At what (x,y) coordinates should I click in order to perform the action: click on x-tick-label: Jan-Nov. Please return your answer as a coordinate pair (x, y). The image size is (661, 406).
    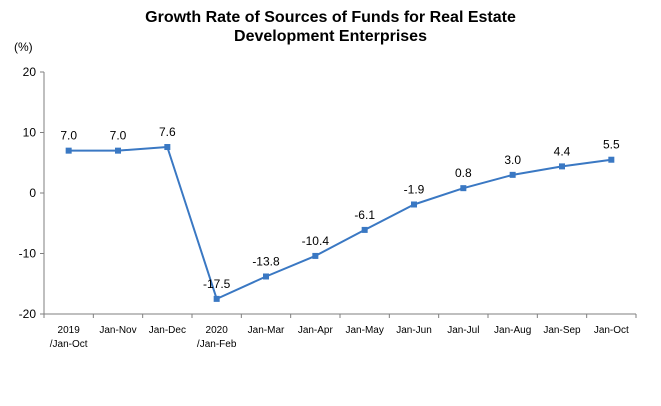
    Looking at the image, I should click on (117, 330).